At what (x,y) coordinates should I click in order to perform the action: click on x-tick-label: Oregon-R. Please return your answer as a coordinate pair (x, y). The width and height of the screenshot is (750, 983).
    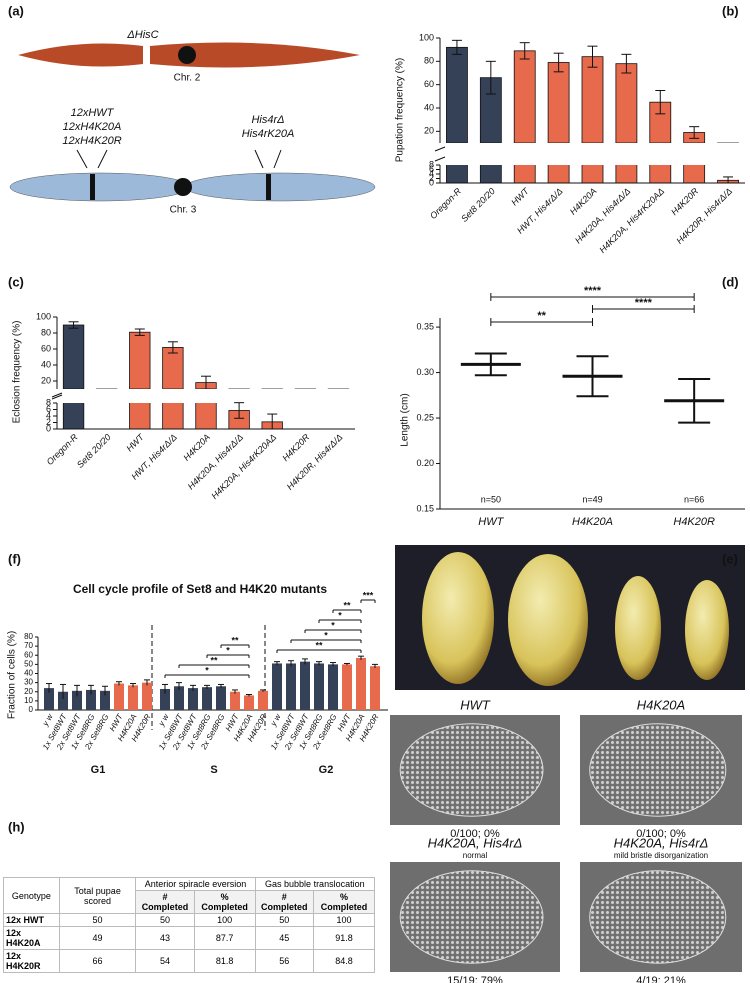
    Looking at the image, I should click on (445, 203).